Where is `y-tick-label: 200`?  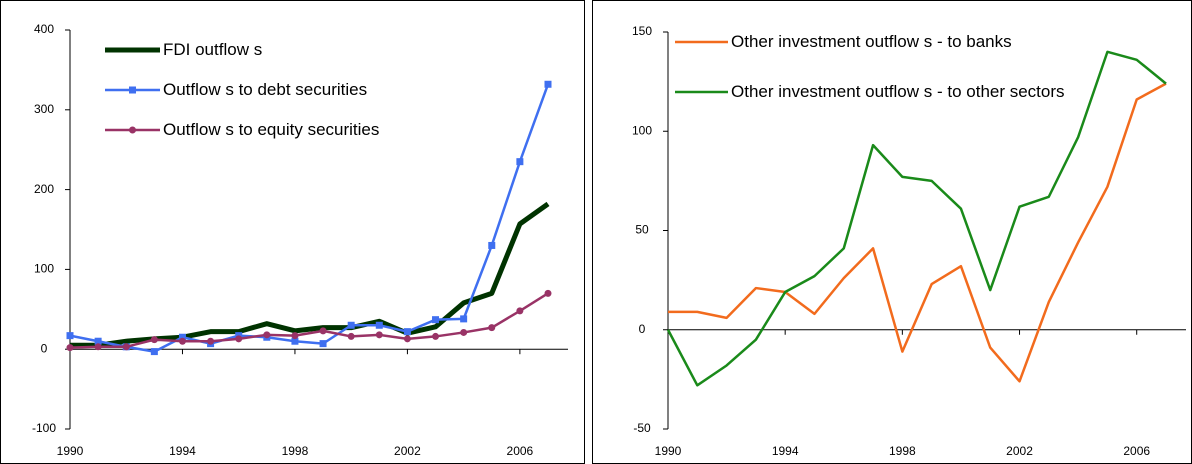 y-tick-label: 200 is located at coordinates (44, 189).